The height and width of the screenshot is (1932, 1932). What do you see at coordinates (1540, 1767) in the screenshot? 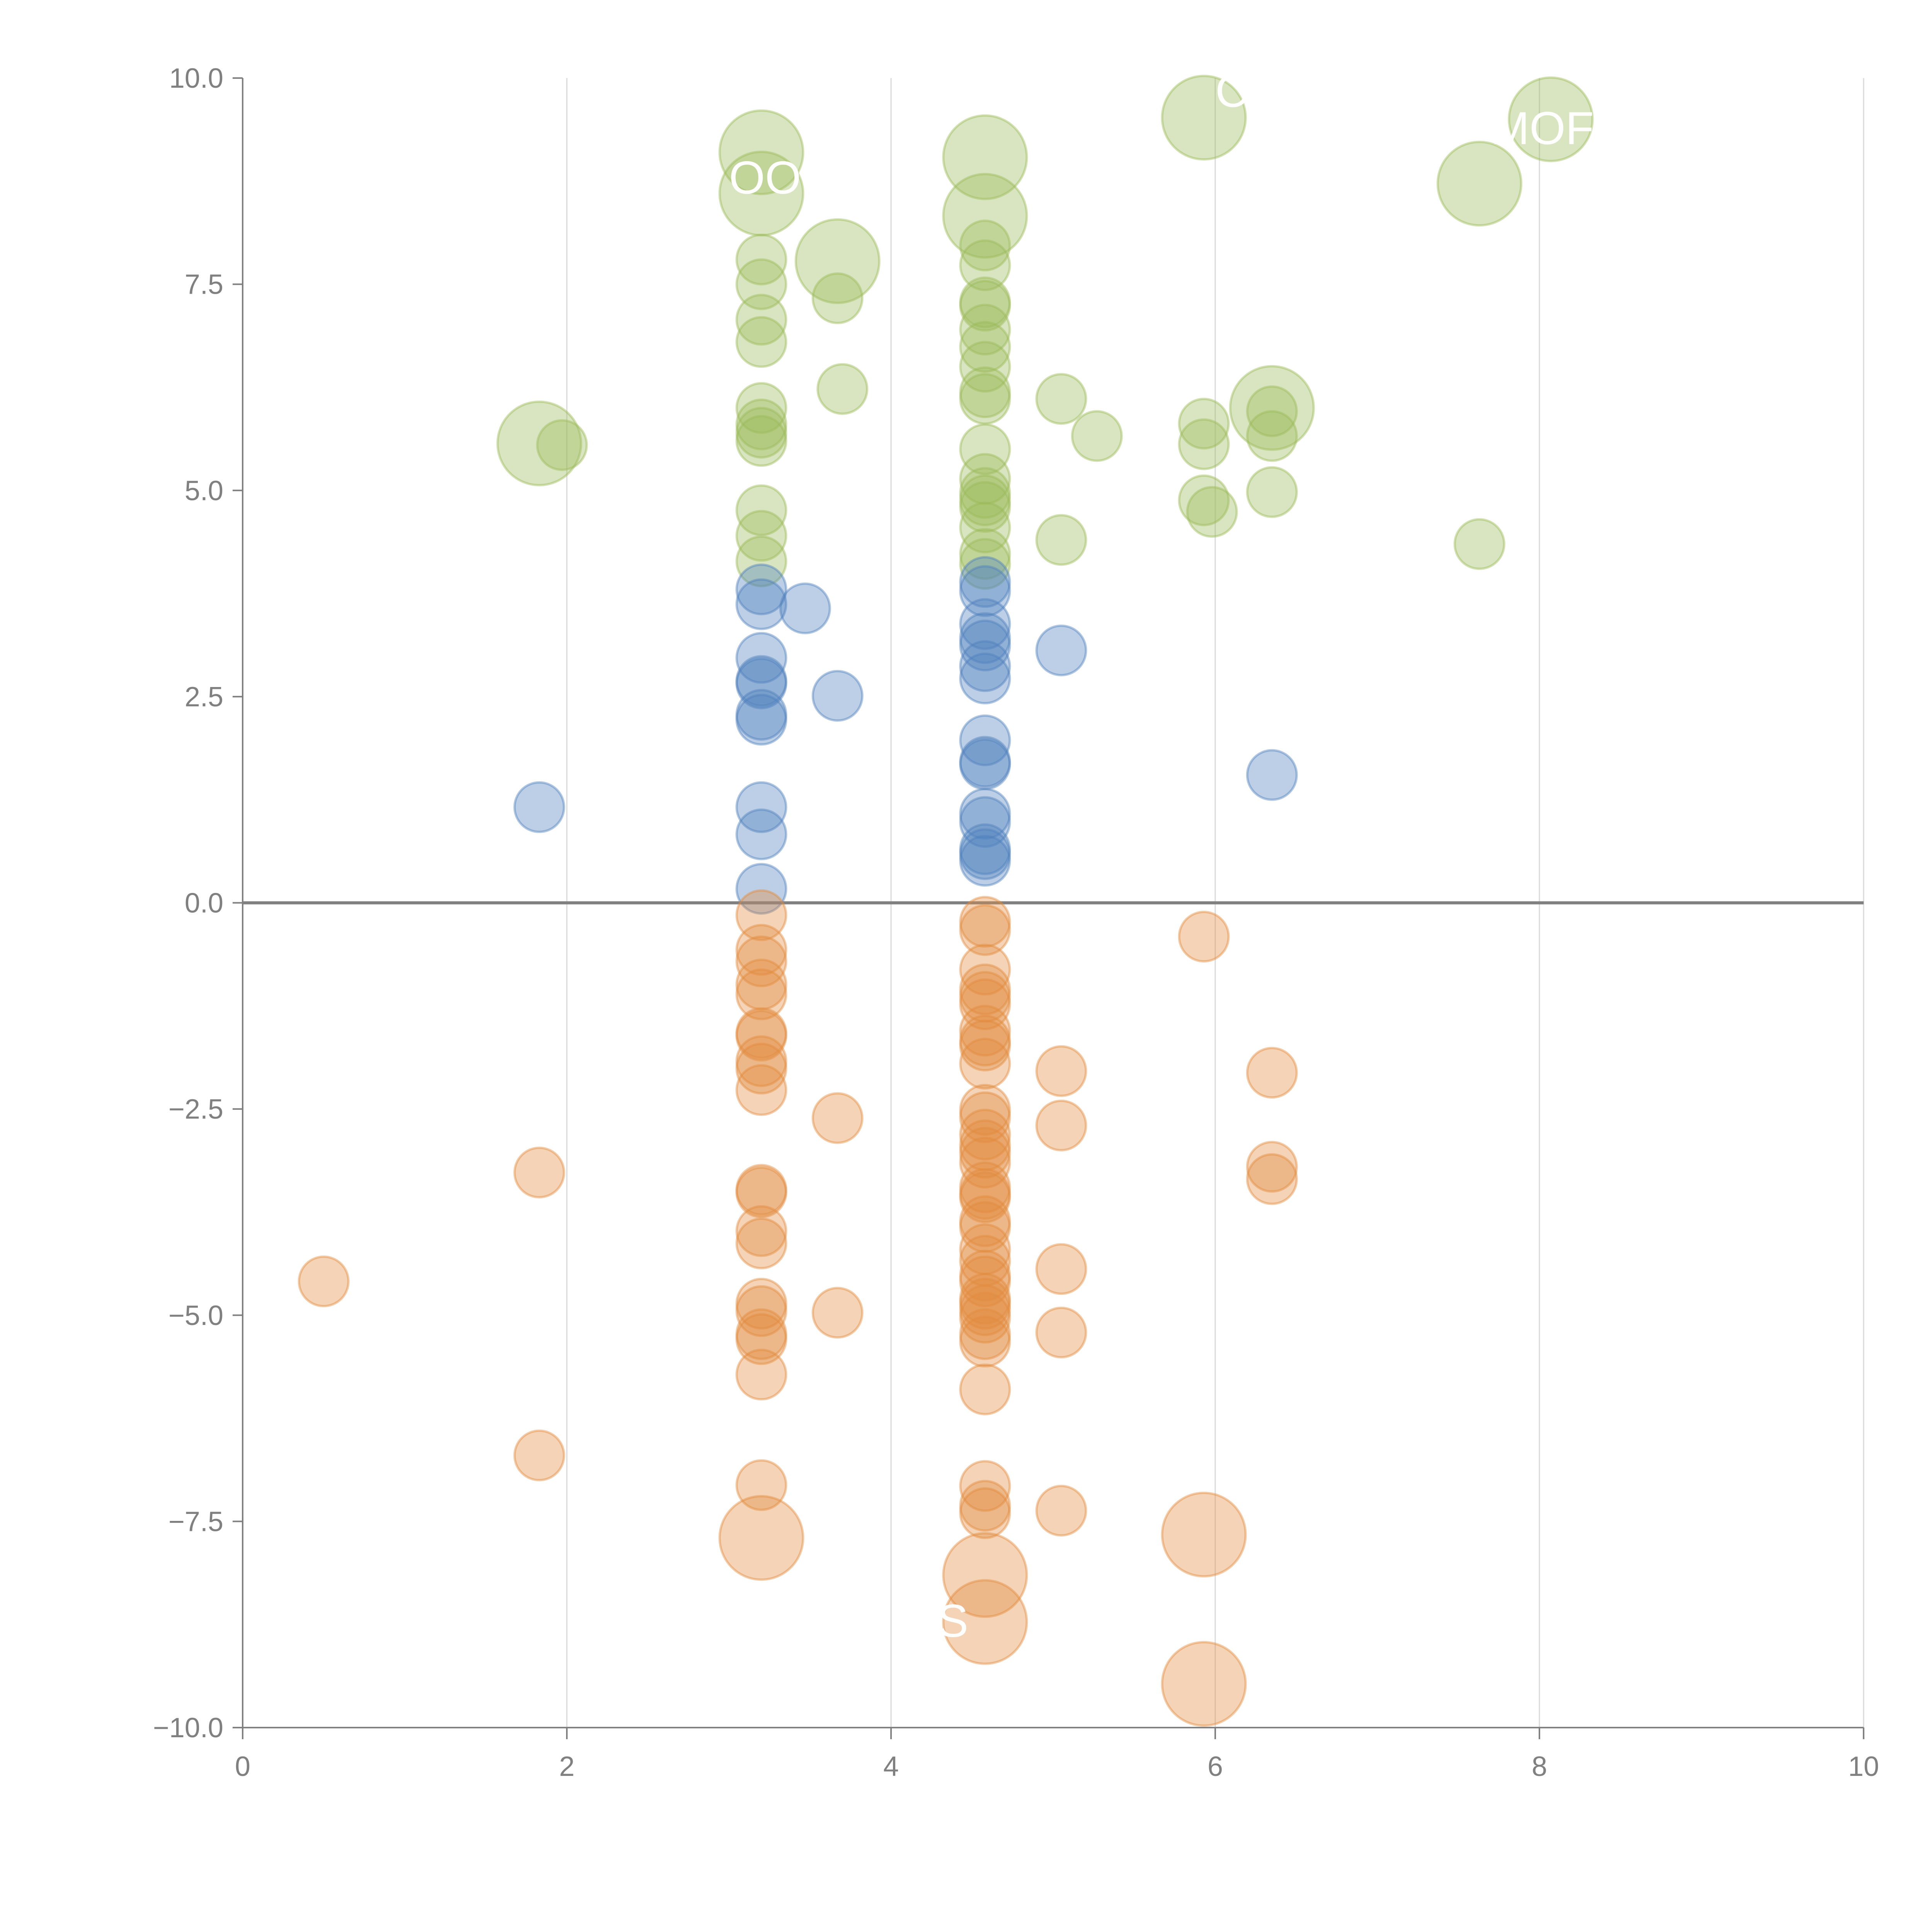
I see `x-tick-label: 8` at bounding box center [1540, 1767].